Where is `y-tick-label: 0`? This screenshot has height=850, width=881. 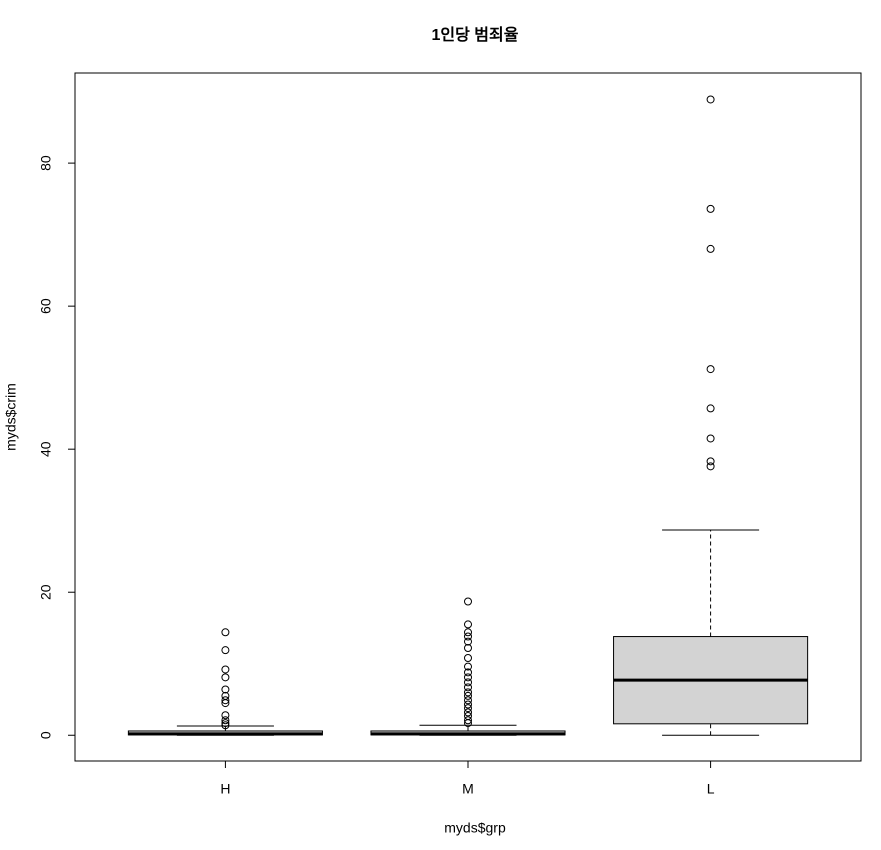
y-tick-label: 0 is located at coordinates (46, 735).